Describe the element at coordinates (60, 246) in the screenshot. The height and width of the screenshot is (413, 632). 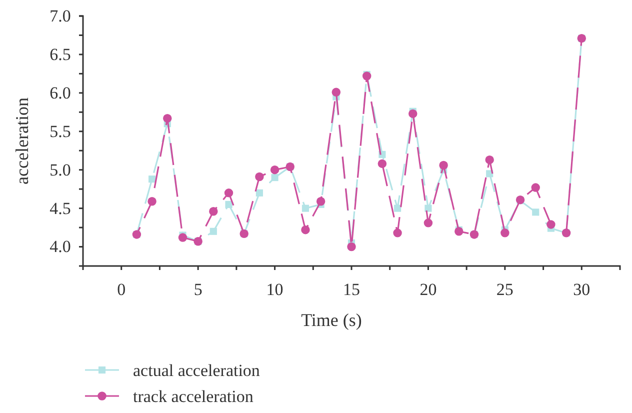
I see `y-tick-label: 4.0` at that location.